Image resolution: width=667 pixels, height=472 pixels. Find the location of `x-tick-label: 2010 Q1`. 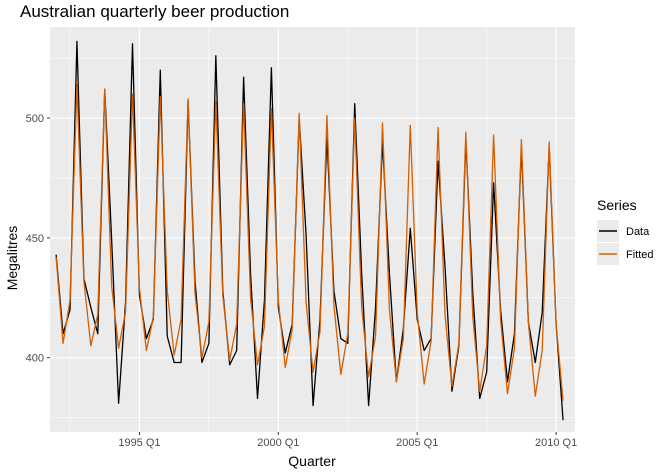

x-tick-label: 2010 Q1 is located at coordinates (556, 443).